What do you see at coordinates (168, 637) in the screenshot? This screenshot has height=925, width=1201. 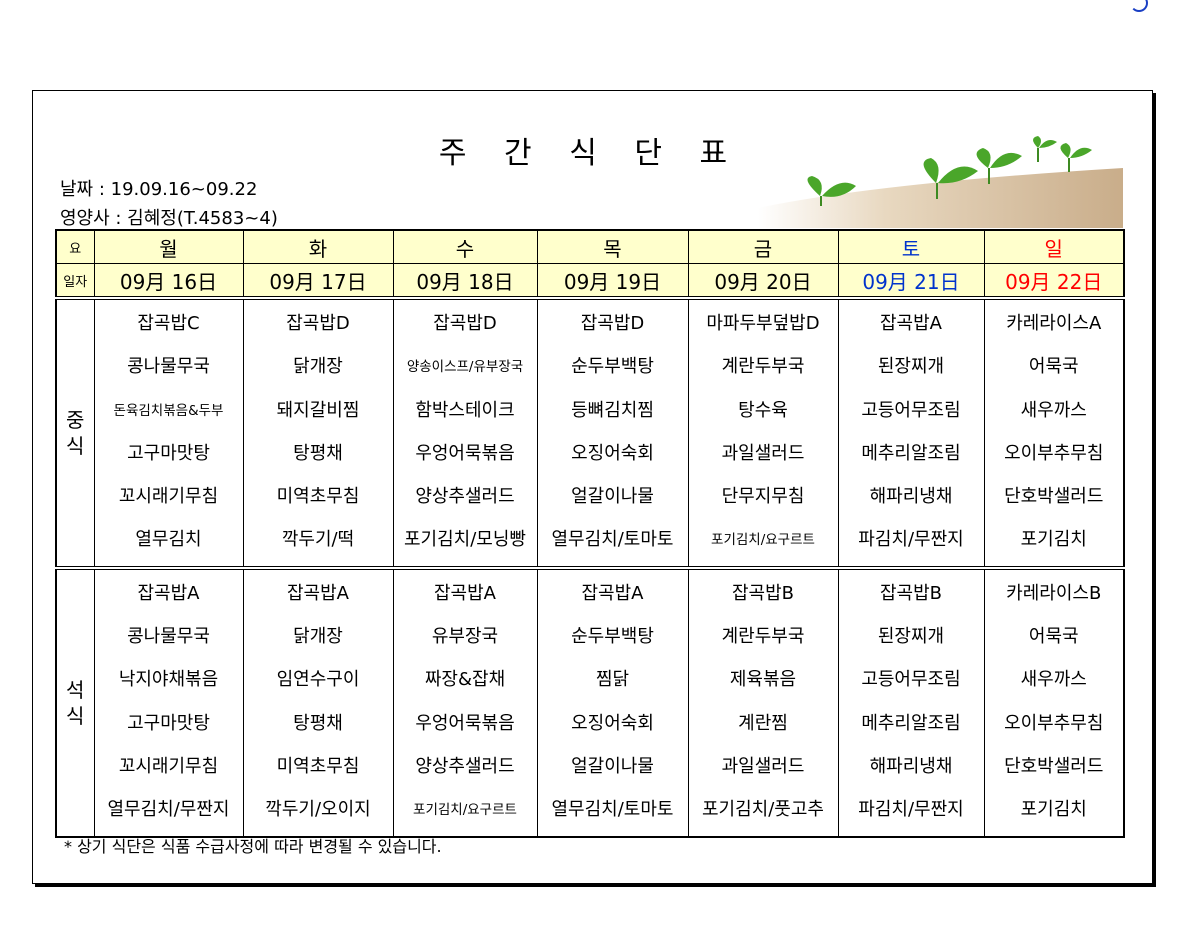 I see `menu-item: 콩나물무국` at bounding box center [168, 637].